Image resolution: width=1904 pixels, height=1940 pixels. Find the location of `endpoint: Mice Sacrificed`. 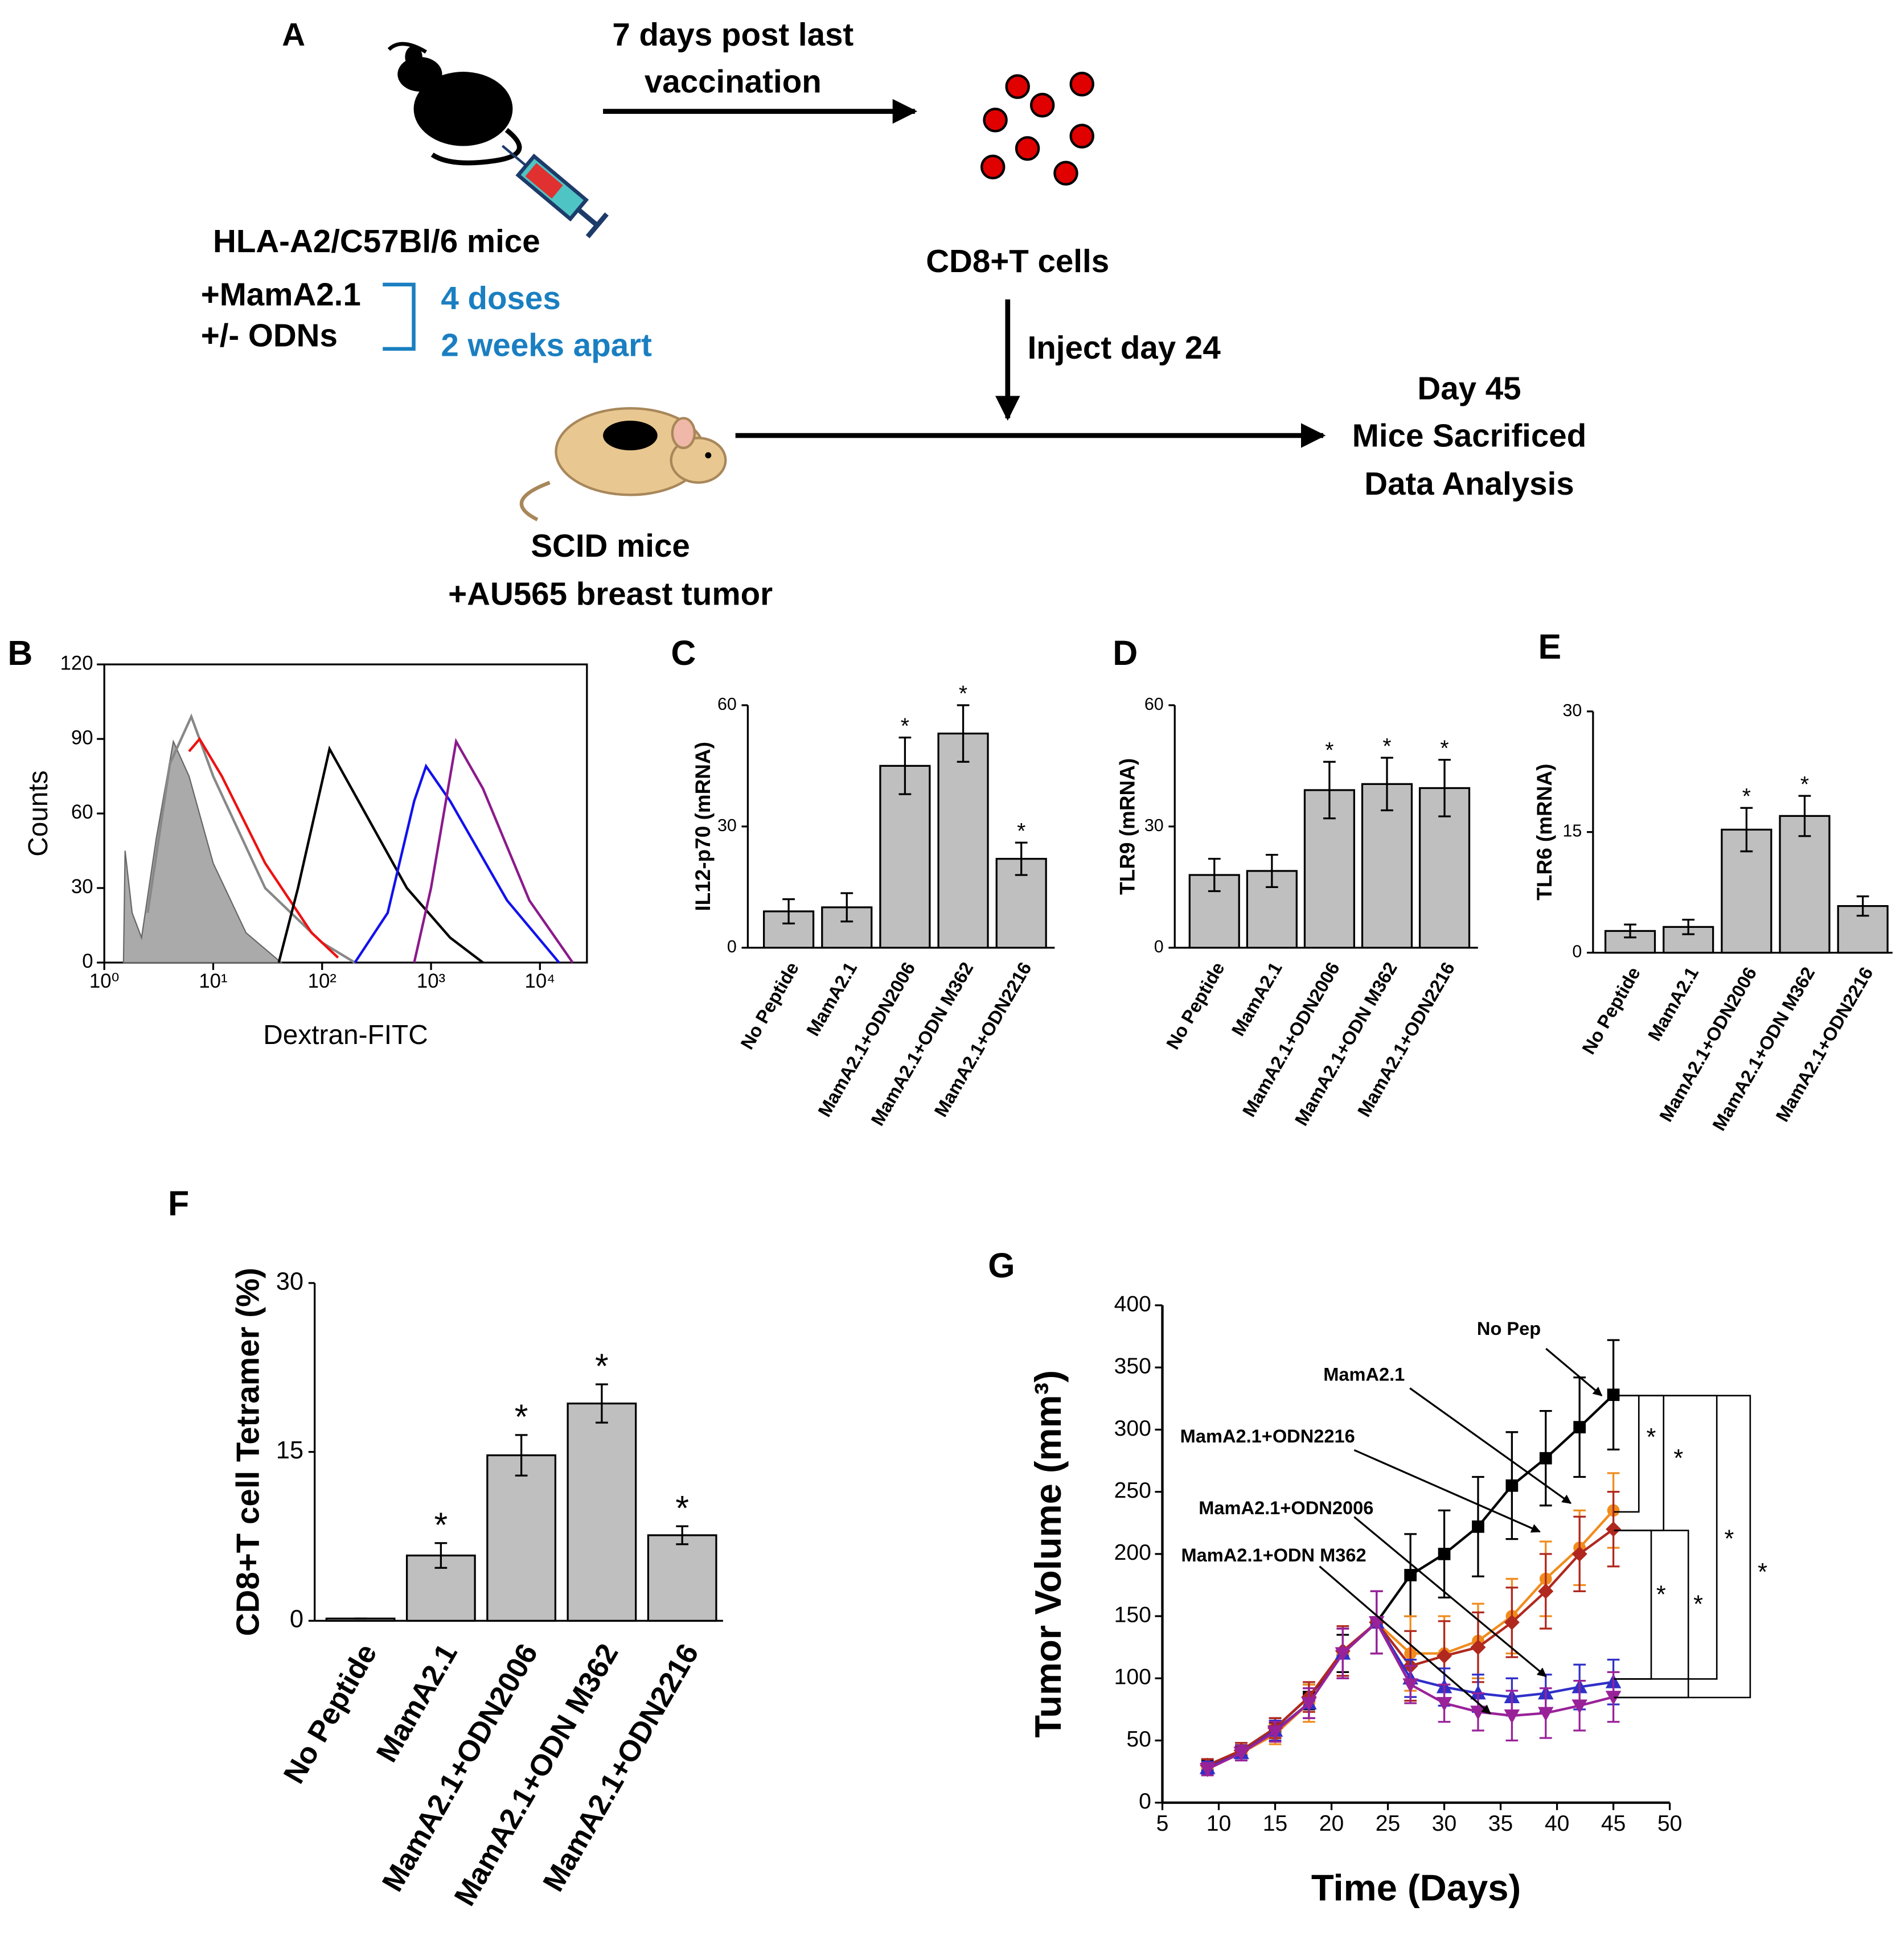

endpoint: Mice Sacrificed is located at coordinates (1469, 435).